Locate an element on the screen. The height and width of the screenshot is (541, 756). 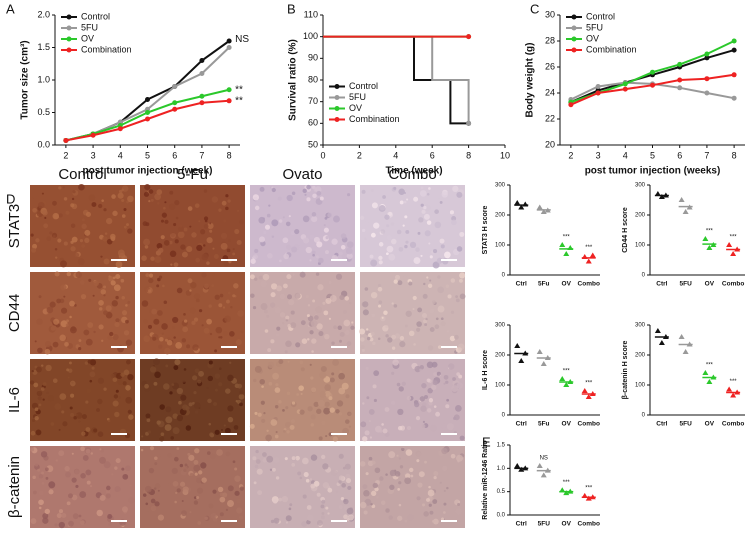
legend-label: 5FU is located at coordinates (89, 27).